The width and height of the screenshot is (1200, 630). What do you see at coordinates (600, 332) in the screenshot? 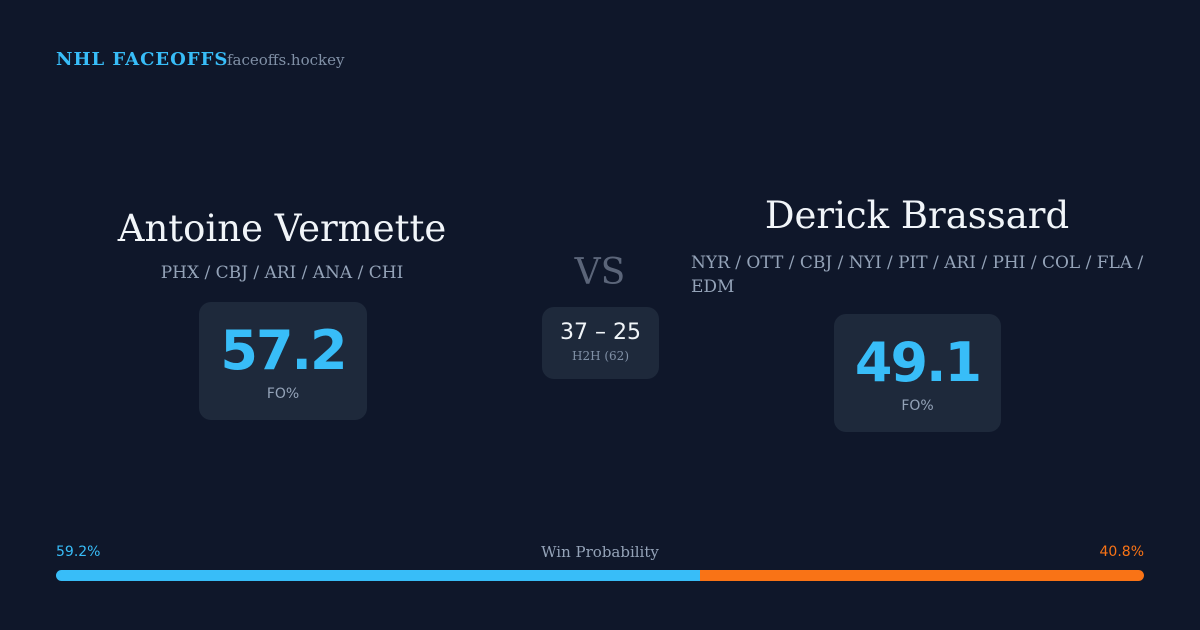
I see `h2h-record: 37 – 25` at bounding box center [600, 332].